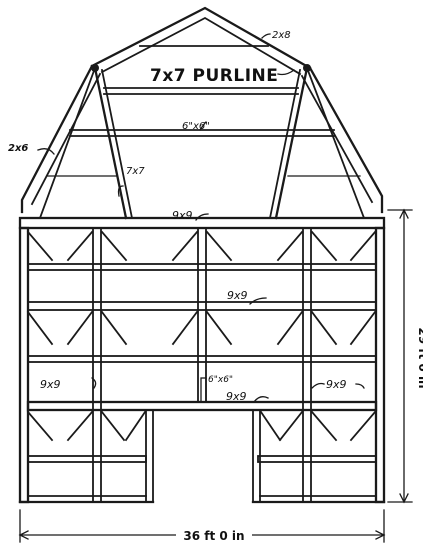  Describe the element at coordinates (281, 35) in the screenshot. I see `ridge-member-label: 2x8` at that location.